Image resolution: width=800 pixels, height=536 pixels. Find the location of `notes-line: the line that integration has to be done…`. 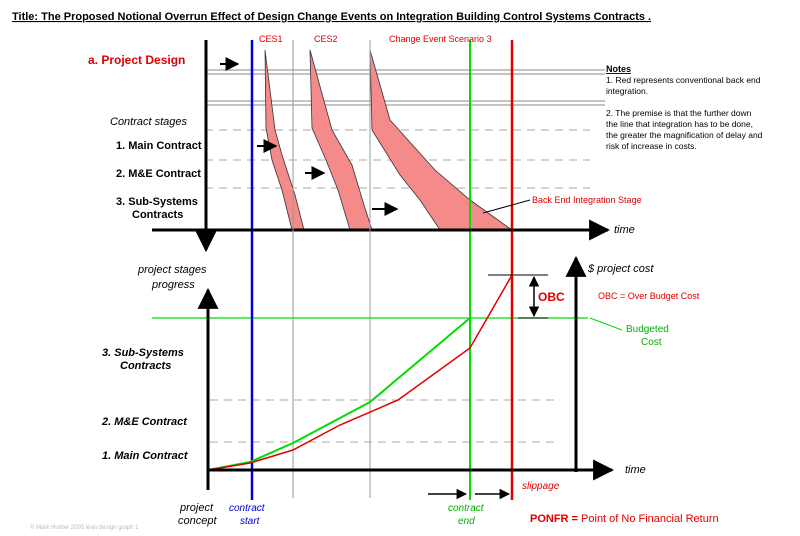

notes-line: the line that integration has to be done… is located at coordinates (679, 124).